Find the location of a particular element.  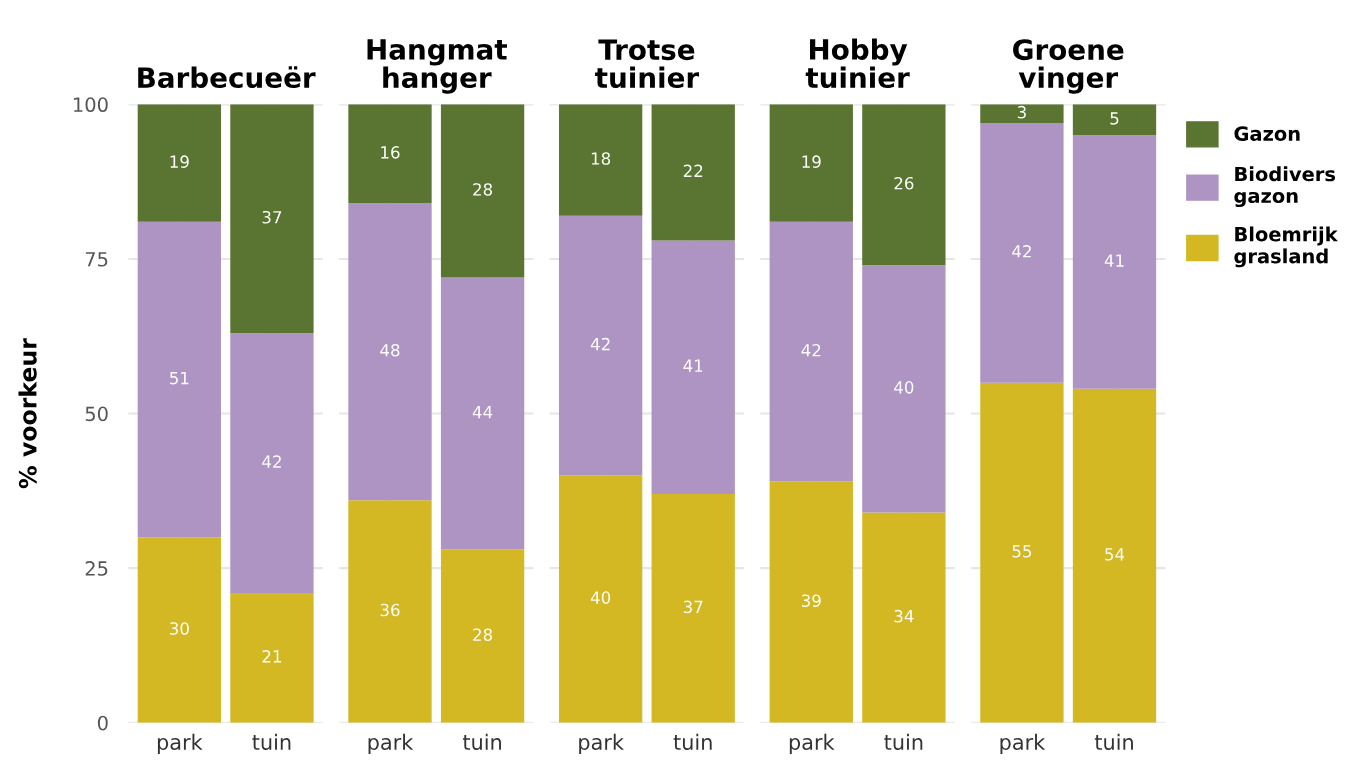

data-label: 22 is located at coordinates (693, 170).